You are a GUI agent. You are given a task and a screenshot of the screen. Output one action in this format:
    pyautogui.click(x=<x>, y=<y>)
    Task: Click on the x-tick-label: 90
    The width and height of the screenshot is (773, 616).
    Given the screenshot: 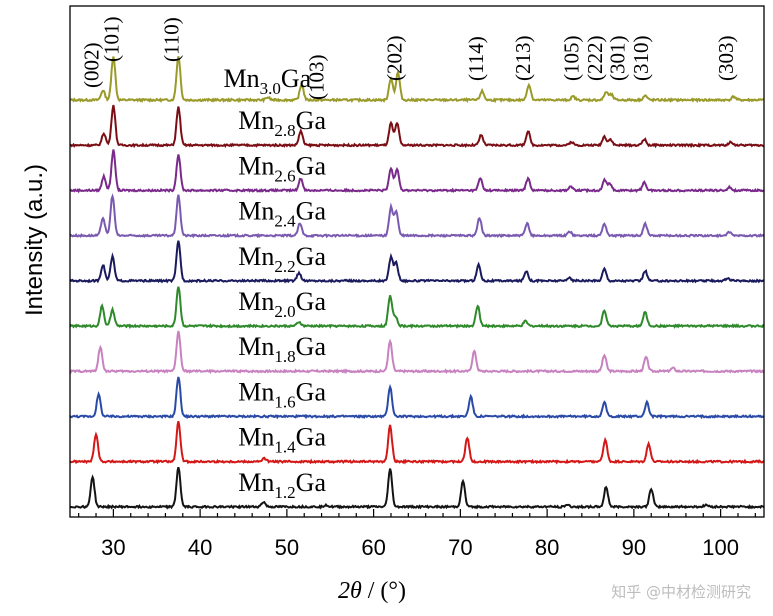 What is the action you would take?
    pyautogui.click(x=634, y=547)
    